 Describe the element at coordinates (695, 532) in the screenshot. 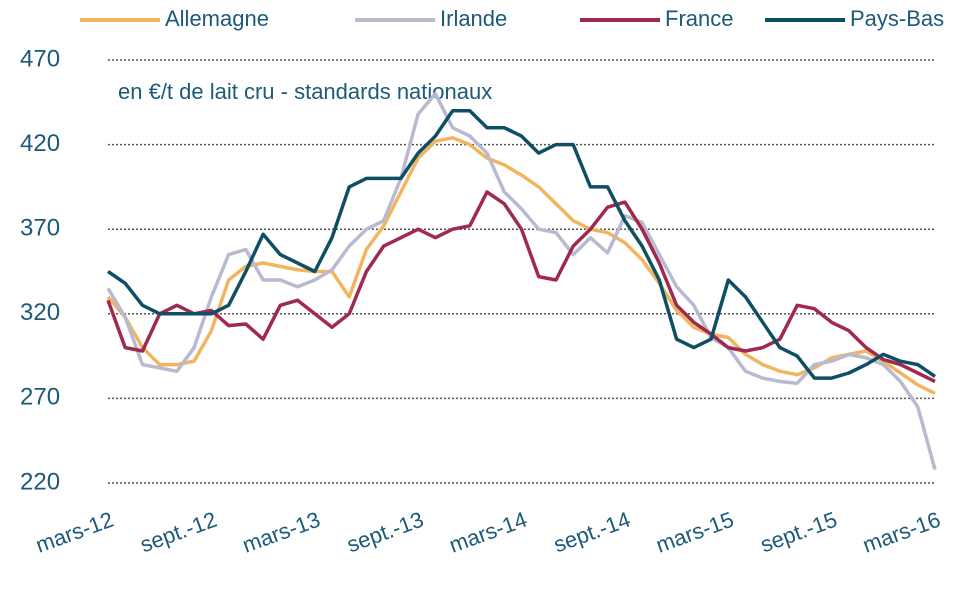

I see `x-tick-label: mars-15` at that location.